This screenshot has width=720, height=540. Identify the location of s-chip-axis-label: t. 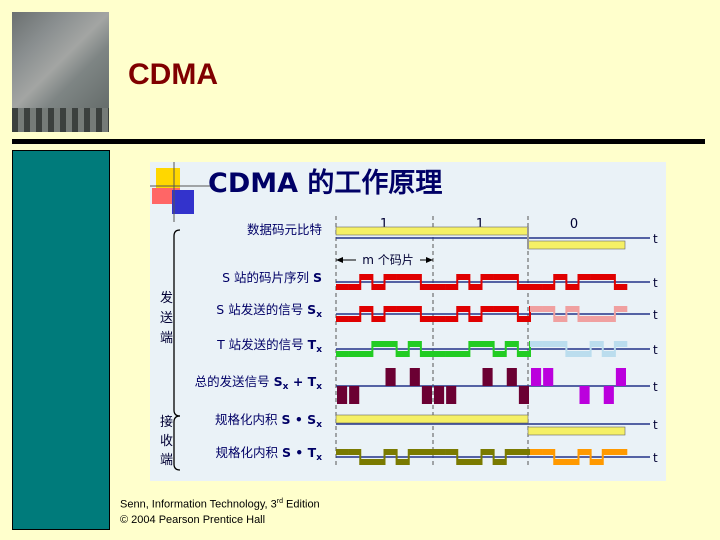
(655, 283).